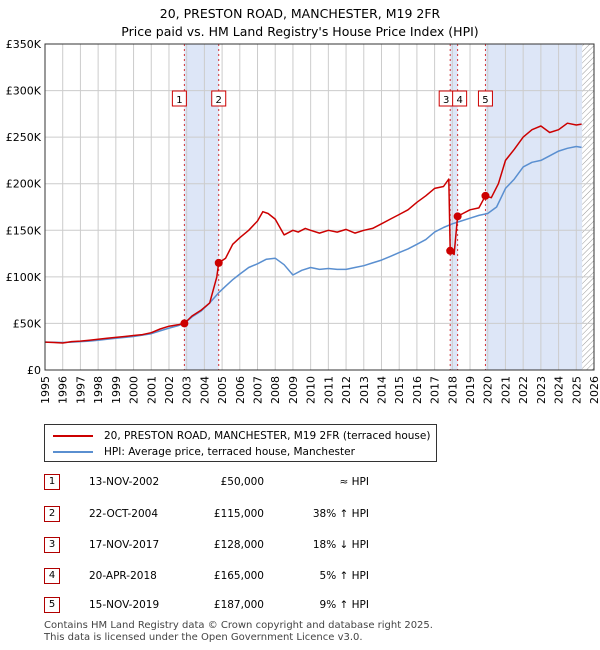  What do you see at coordinates (346, 390) in the screenshot?
I see `x-tick-label: 2012` at bounding box center [346, 390].